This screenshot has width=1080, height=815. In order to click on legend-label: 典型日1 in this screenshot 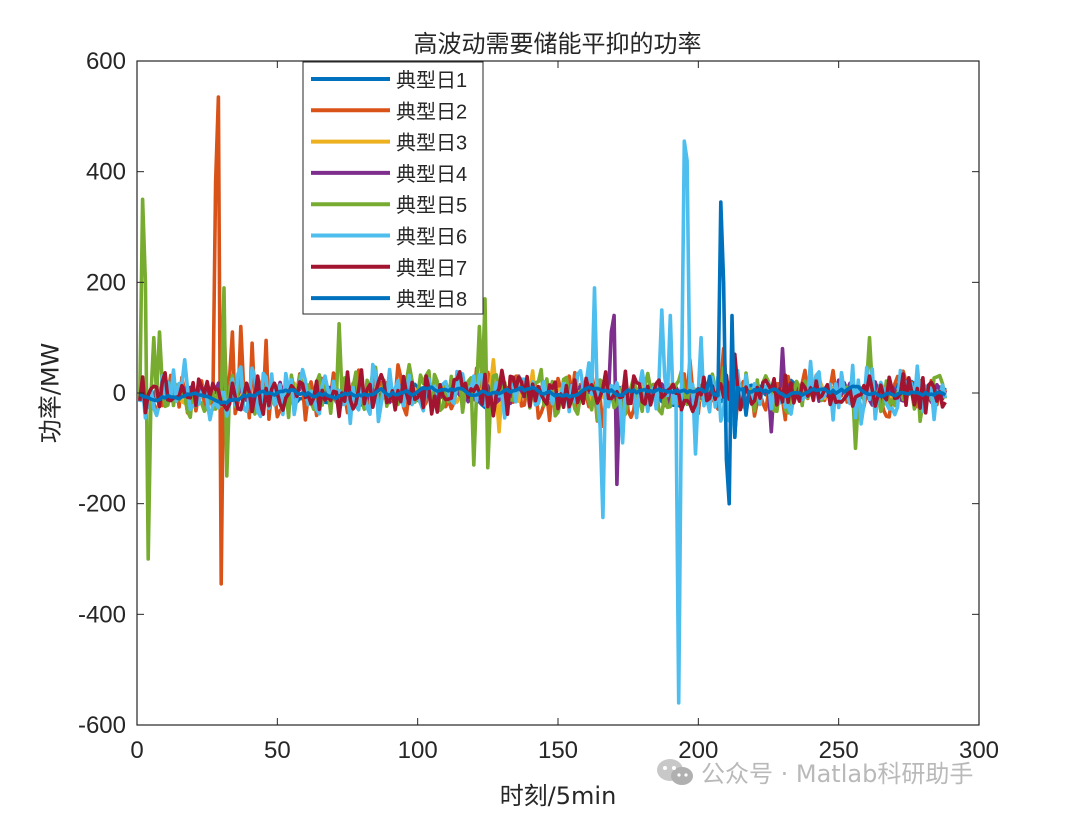, I will do `click(431, 80)`.